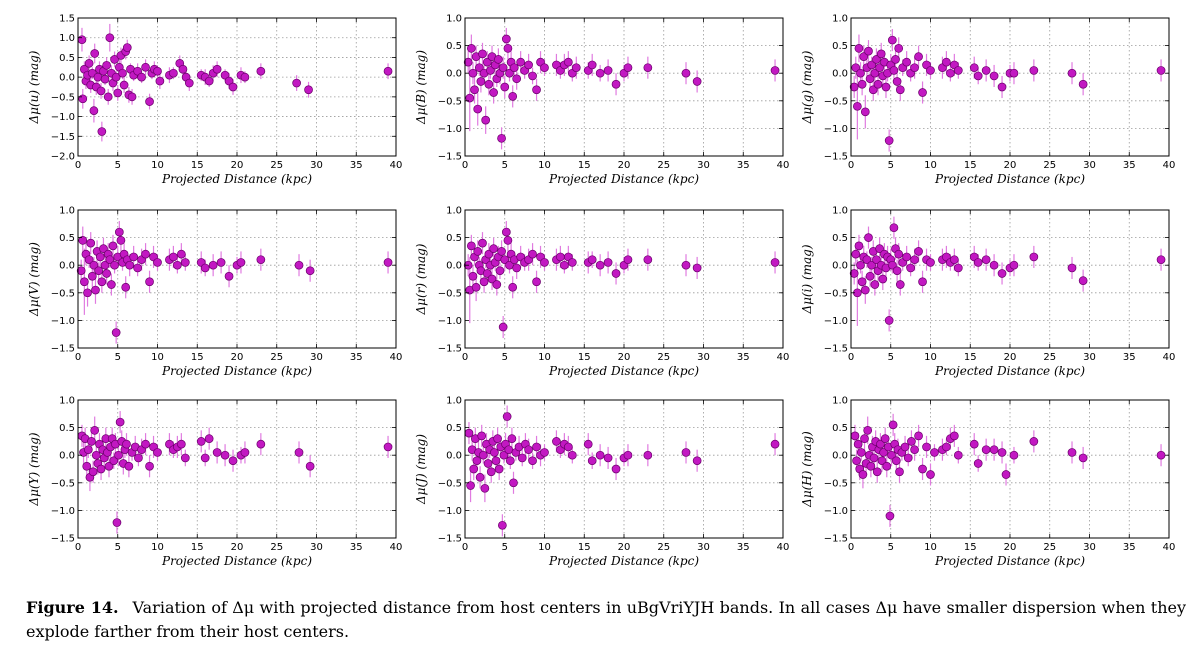 The height and width of the screenshot is (661, 1200). Describe the element at coordinates (450, 539) in the screenshot. I see `y-tick-label: −1.5` at that location.